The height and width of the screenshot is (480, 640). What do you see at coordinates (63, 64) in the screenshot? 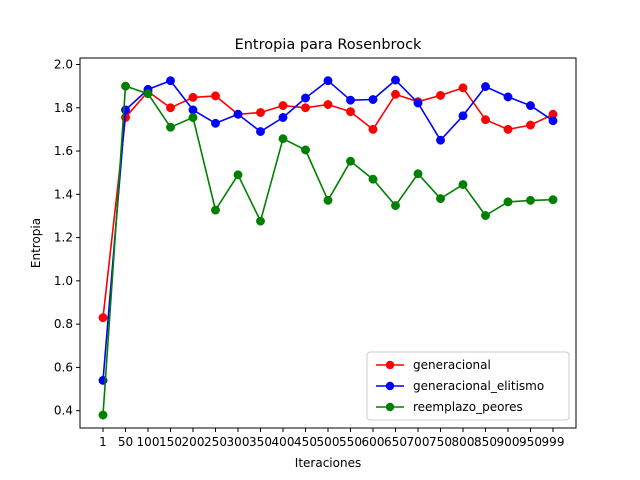
I see `y-tick-label: 2.0` at bounding box center [63, 64].